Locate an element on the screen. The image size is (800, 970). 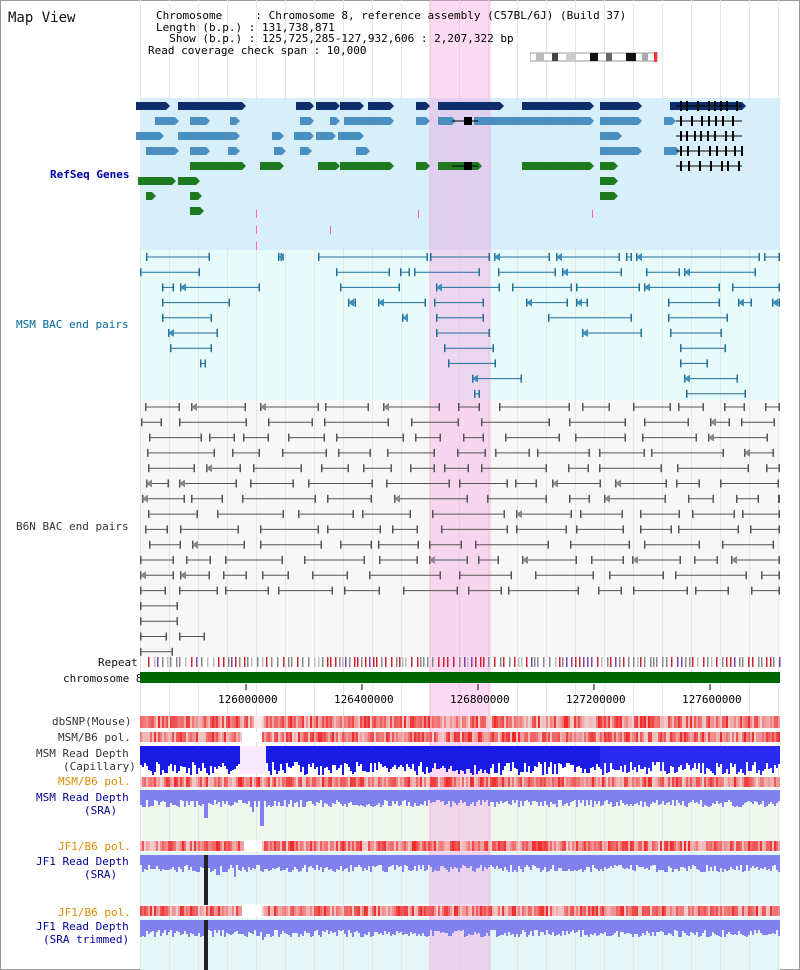
jf1-read-depth-trimmed-label: JF1 Read Depth is located at coordinates (82, 926).